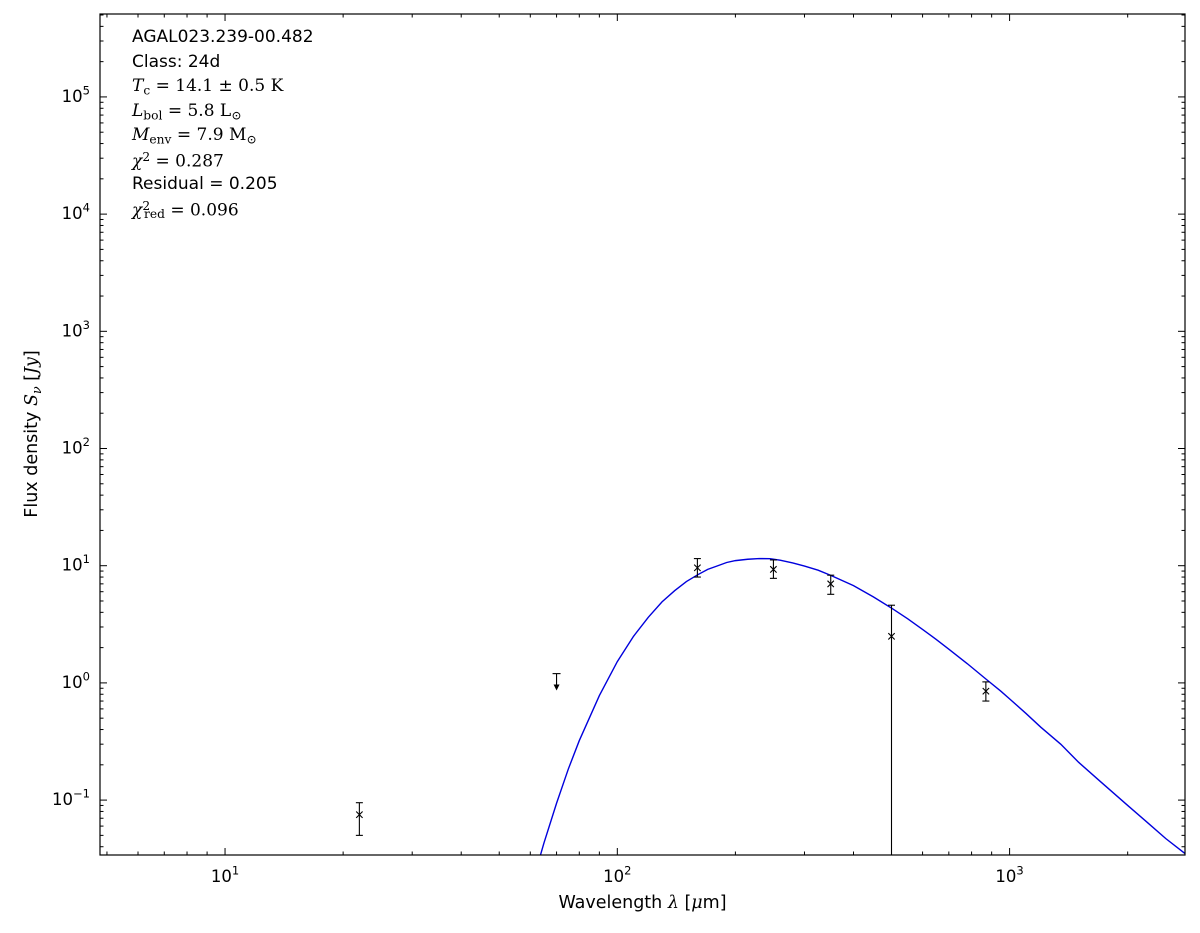  Describe the element at coordinates (76, 212) in the screenshot. I see `y-tick-label: 10⁴` at that location.